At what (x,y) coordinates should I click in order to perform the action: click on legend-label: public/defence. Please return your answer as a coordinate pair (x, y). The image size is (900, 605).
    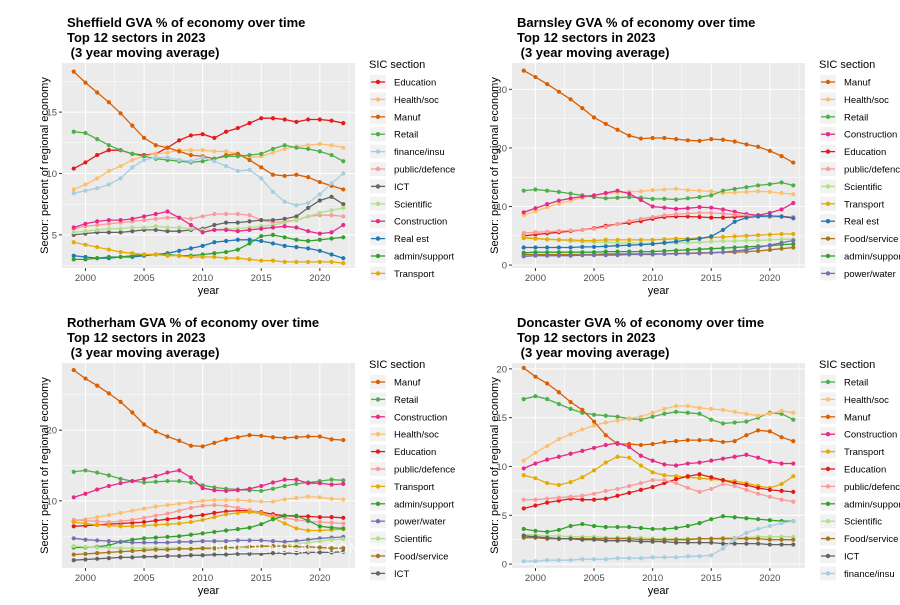
    Looking at the image, I should click on (424, 170).